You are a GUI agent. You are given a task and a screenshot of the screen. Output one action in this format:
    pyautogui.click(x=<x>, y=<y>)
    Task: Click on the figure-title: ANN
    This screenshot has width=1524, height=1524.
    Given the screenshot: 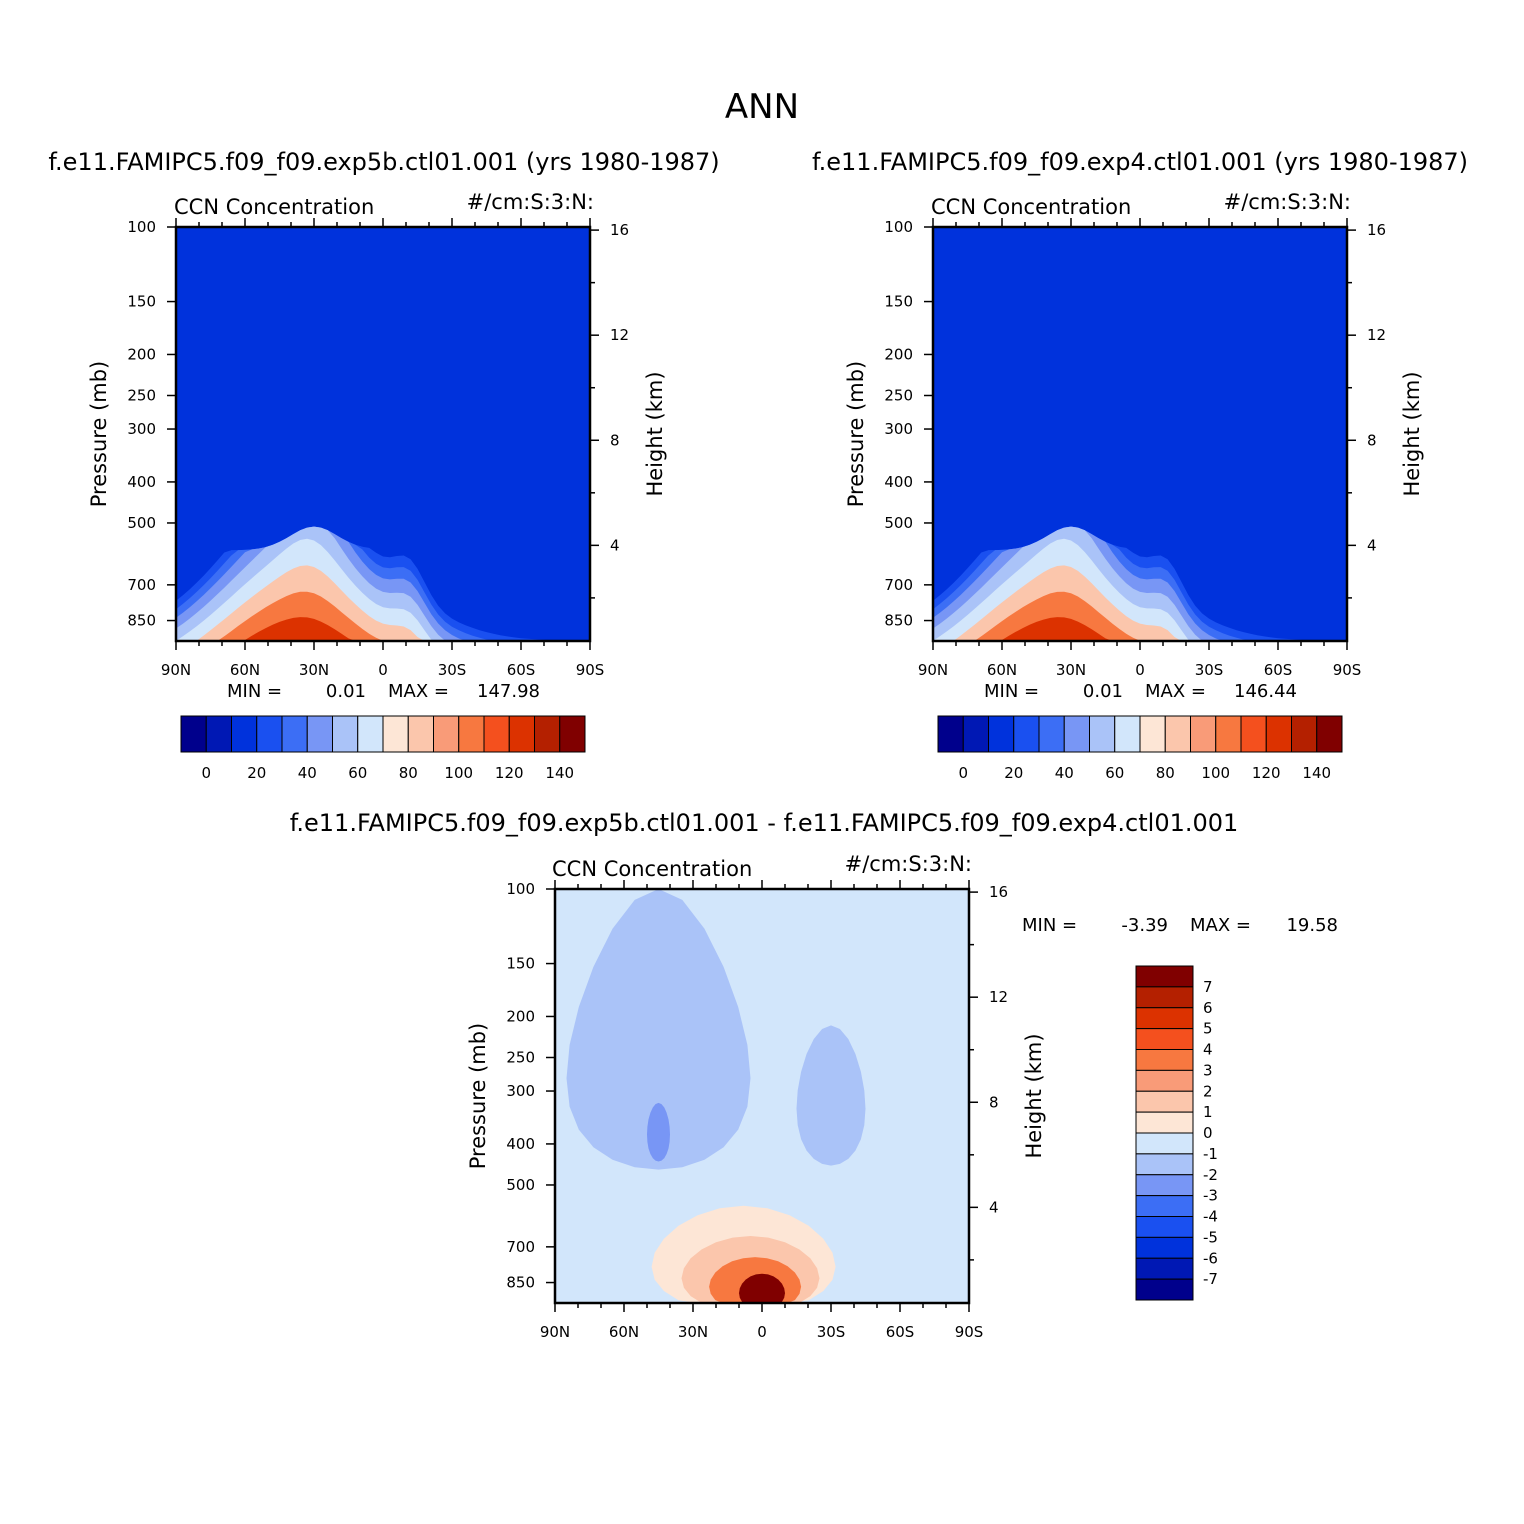 What is the action you would take?
    pyautogui.click(x=762, y=107)
    